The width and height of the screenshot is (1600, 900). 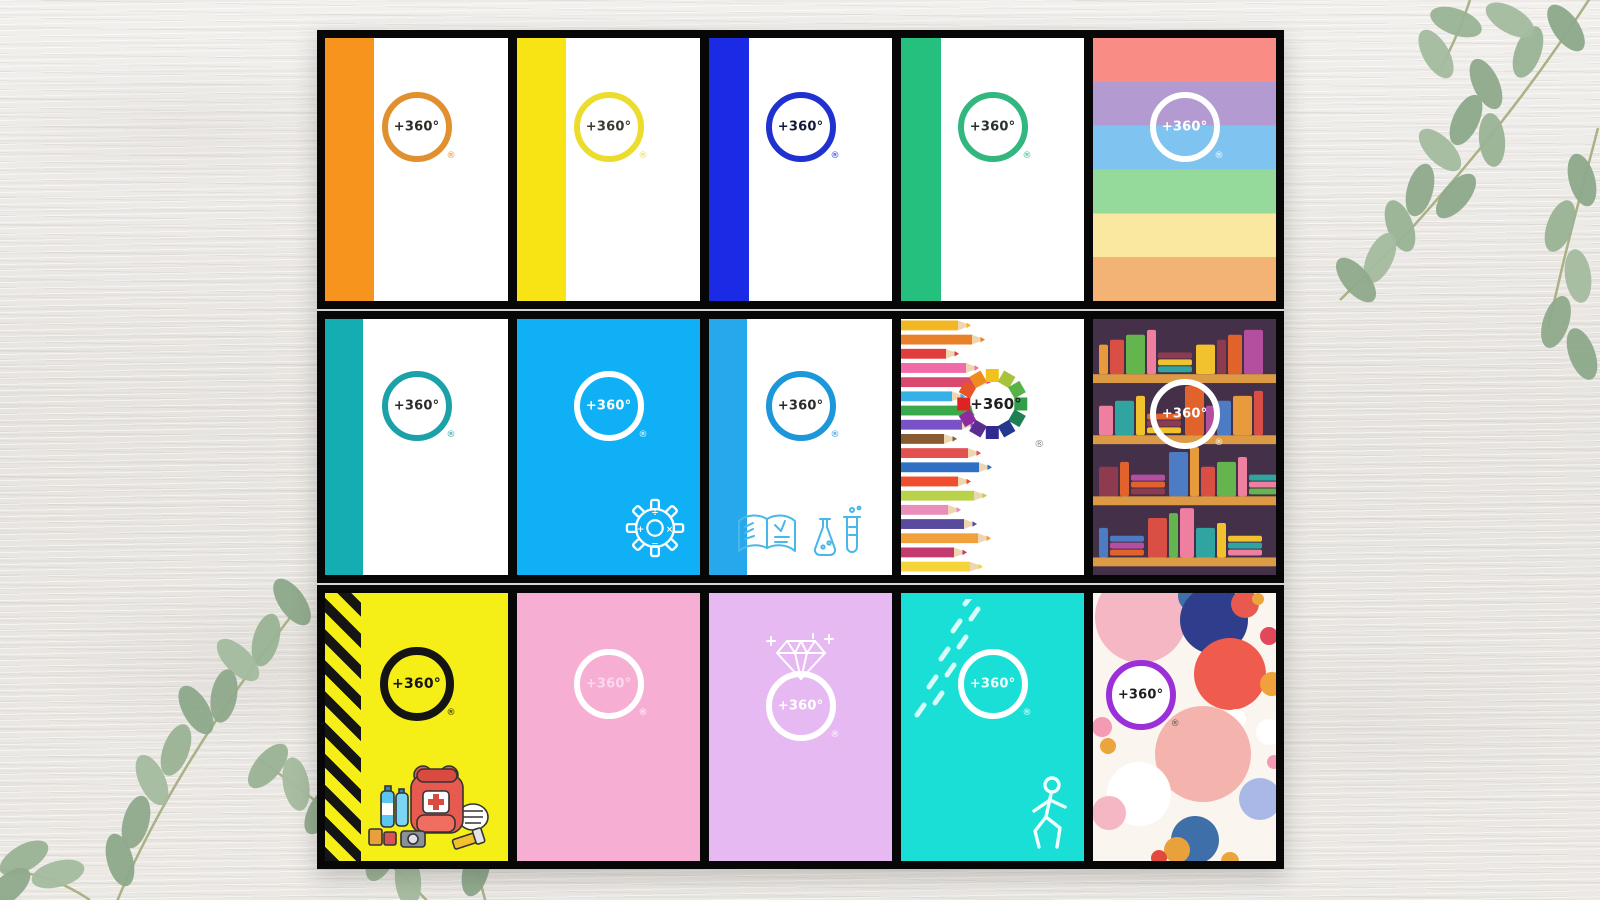 I want to click on colored-pencils-icon, so click(x=946, y=446).